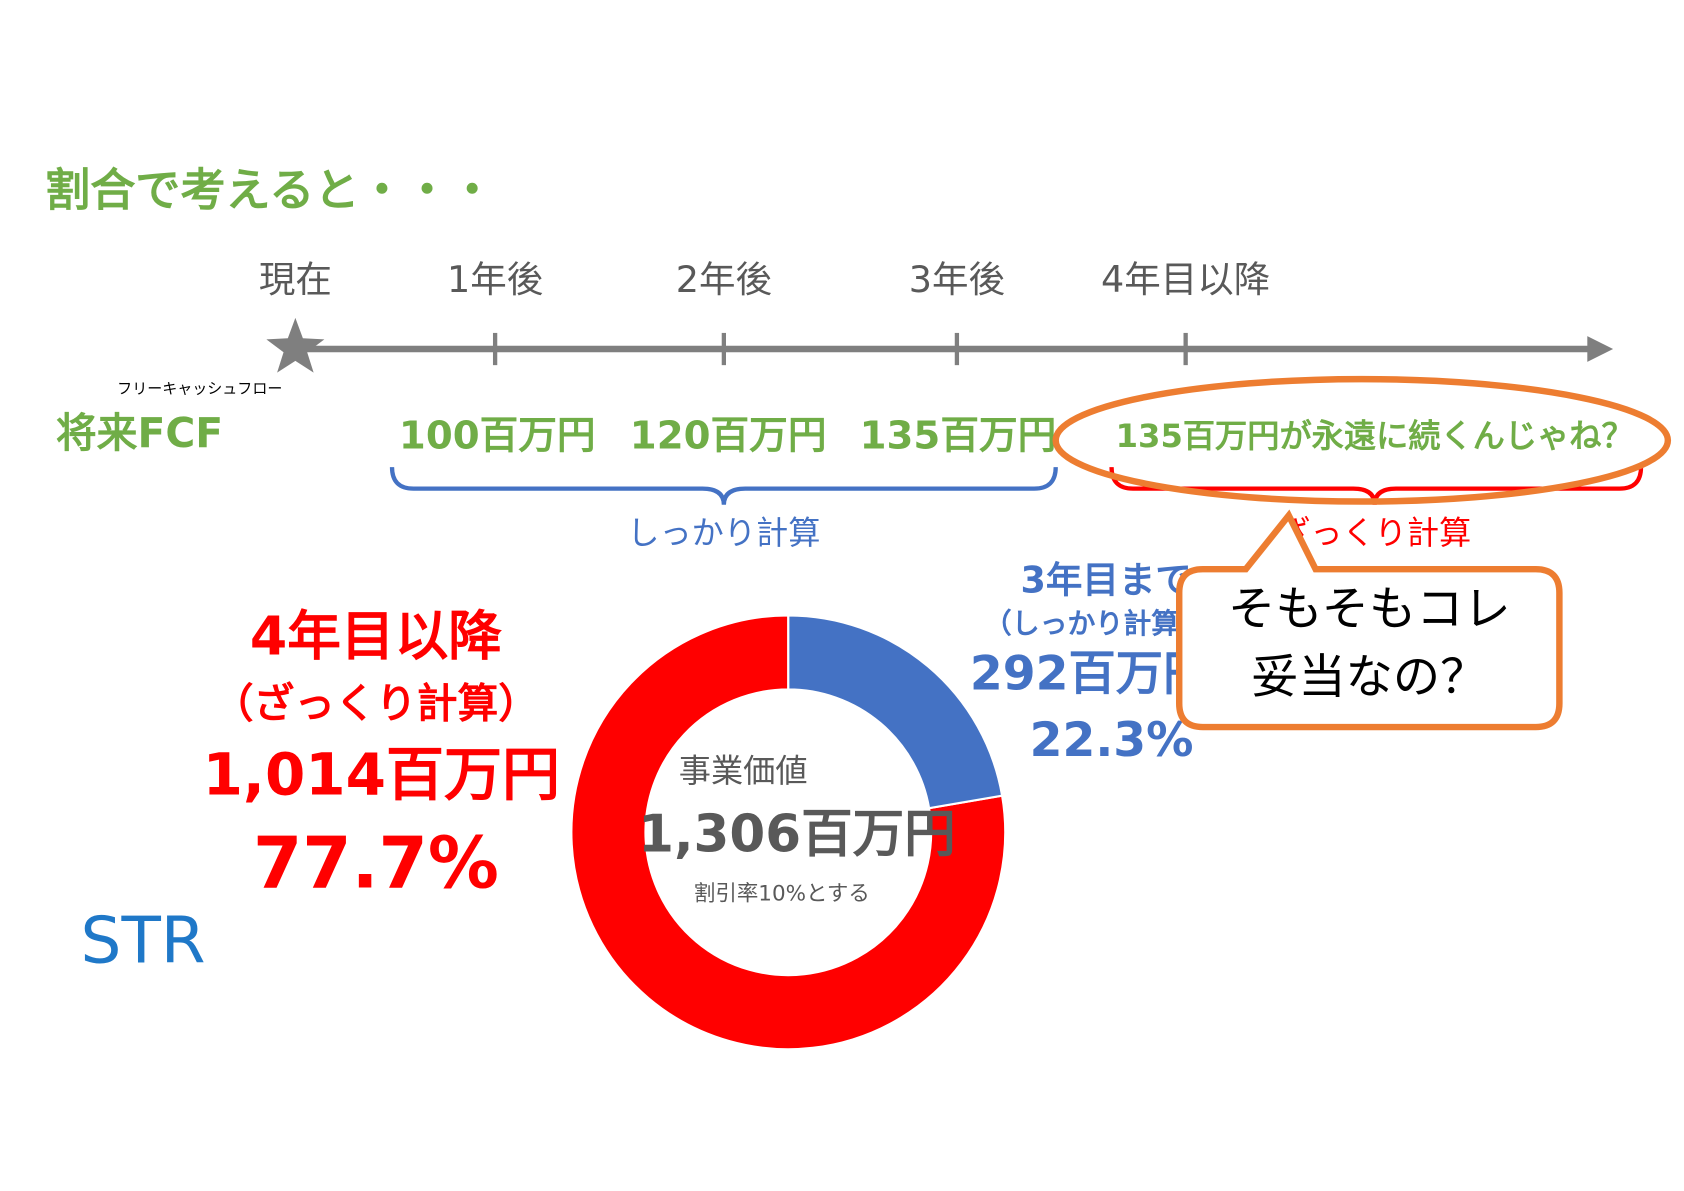  What do you see at coordinates (743, 771) in the screenshot?
I see `center-title: 事業価値` at bounding box center [743, 771].